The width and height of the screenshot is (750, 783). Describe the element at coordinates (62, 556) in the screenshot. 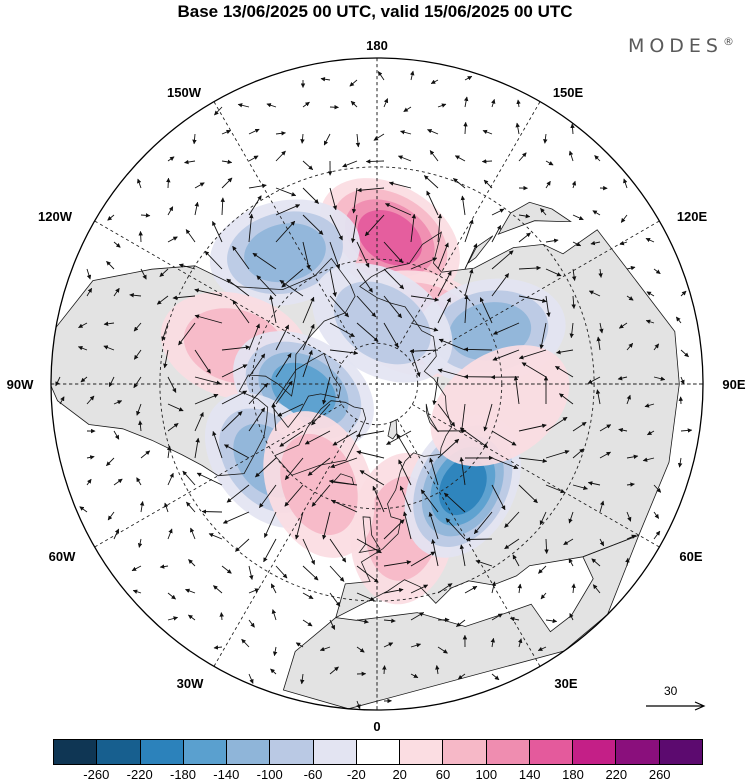

I see `lon-label-60w: 60W` at that location.